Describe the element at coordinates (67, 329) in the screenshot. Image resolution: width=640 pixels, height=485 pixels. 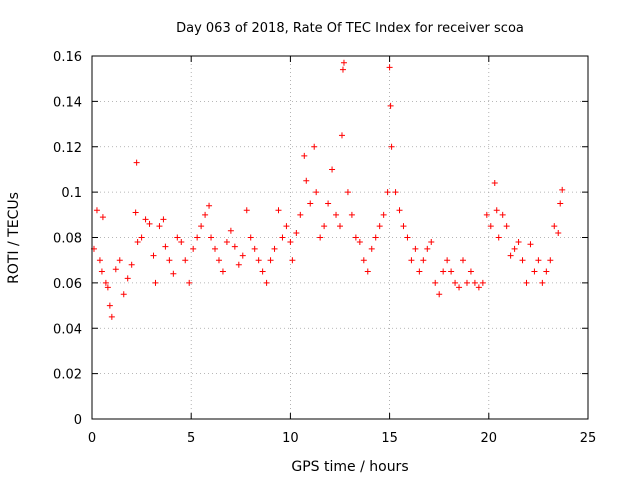
I see `y-tick-label: 0.04` at that location.